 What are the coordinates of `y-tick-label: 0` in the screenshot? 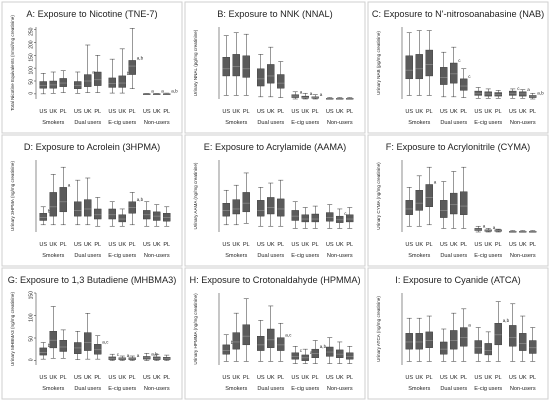 It's located at (31, 359).